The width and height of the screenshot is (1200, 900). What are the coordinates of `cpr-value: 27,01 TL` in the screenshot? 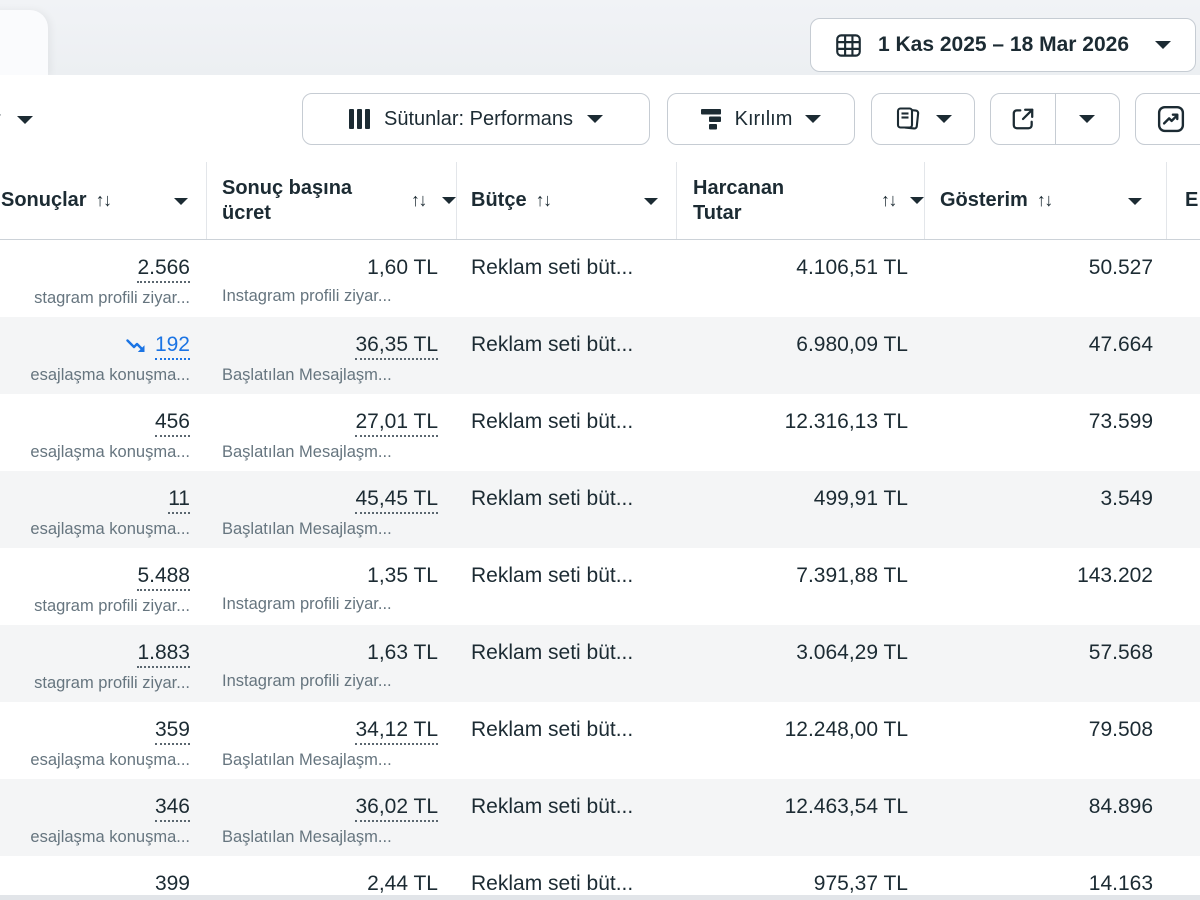 It's located at (396, 423).